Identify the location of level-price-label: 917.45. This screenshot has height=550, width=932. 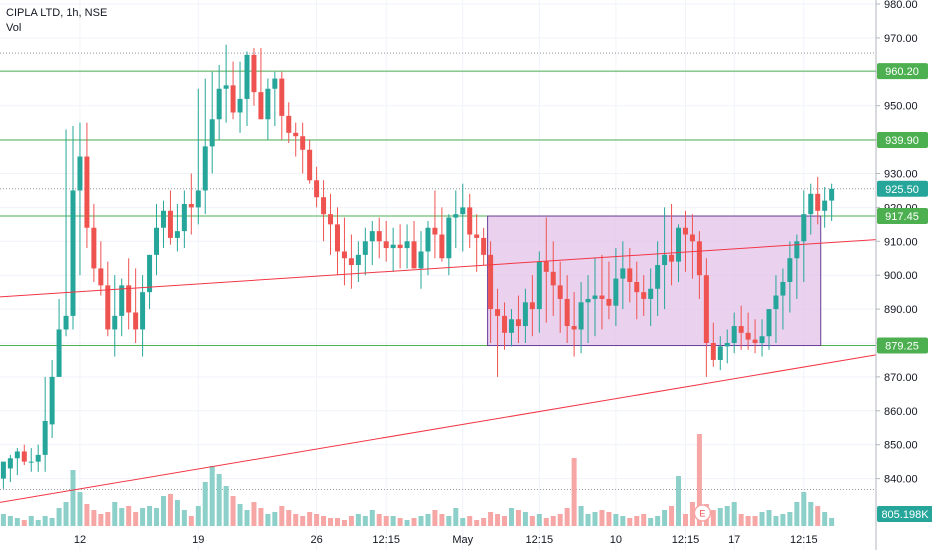
(902, 217).